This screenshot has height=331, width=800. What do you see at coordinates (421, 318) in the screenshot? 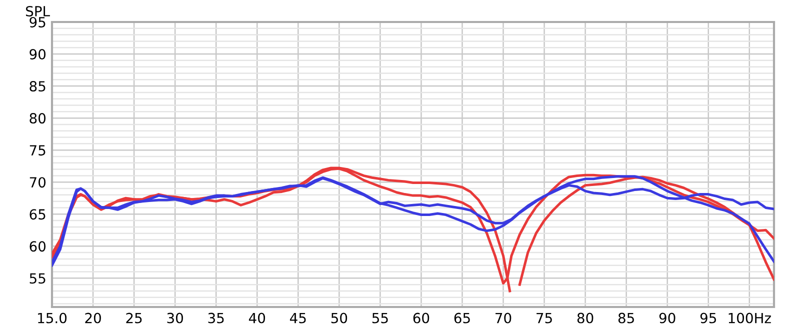
I see `x-tick-label: 60` at bounding box center [421, 318].